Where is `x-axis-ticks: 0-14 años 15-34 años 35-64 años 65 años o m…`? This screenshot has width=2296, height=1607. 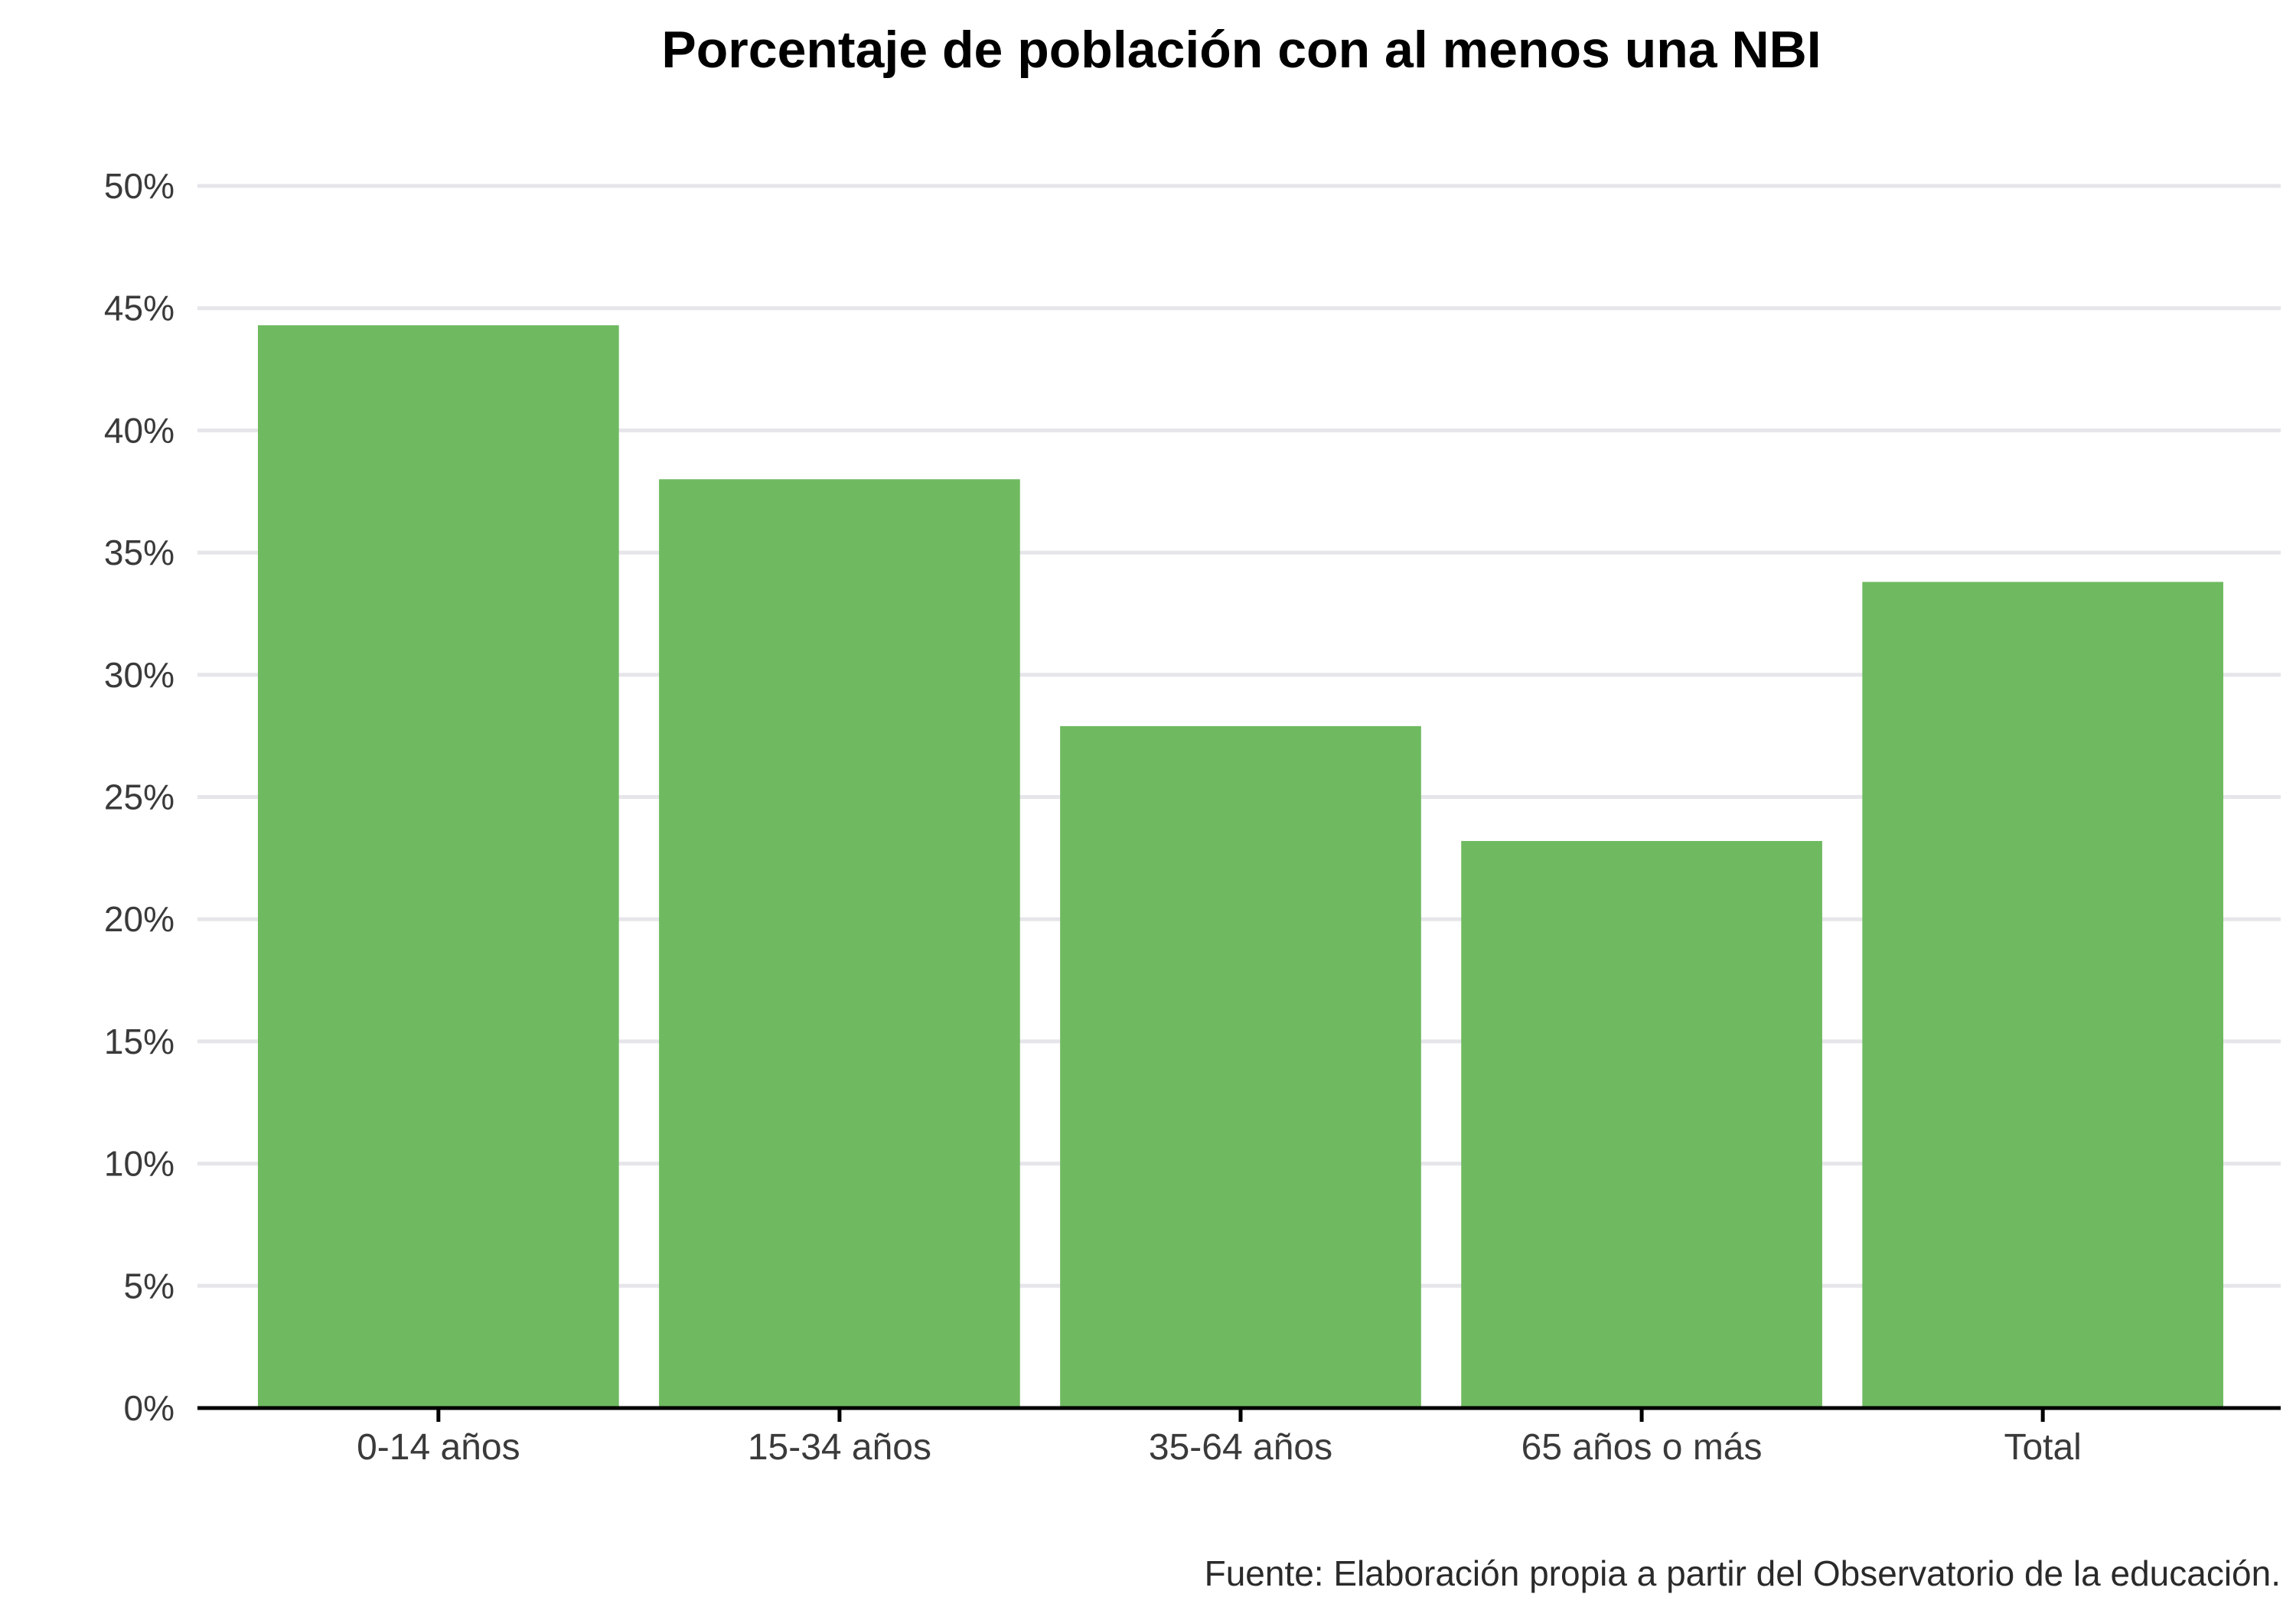 x-axis-ticks: 0-14 años 15-34 años 35-64 años 65 años o m… is located at coordinates (1219, 1438).